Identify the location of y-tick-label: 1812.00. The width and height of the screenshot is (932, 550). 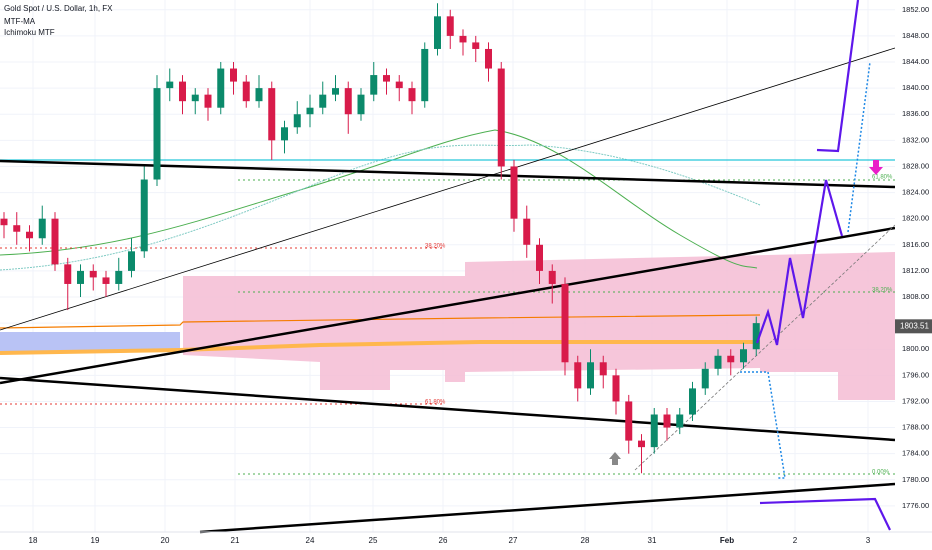
(915, 270).